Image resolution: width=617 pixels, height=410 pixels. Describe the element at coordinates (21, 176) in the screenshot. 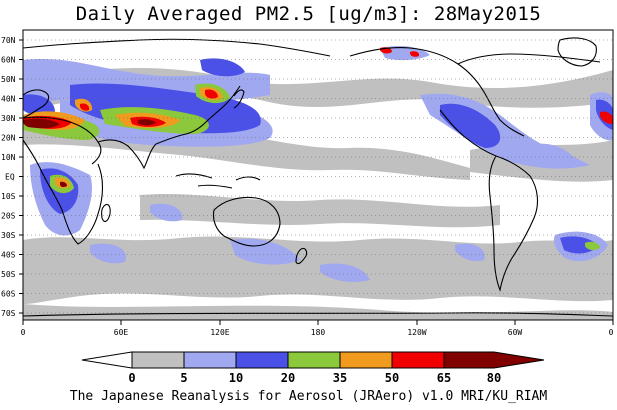

I see `lat-ticks` at that location.